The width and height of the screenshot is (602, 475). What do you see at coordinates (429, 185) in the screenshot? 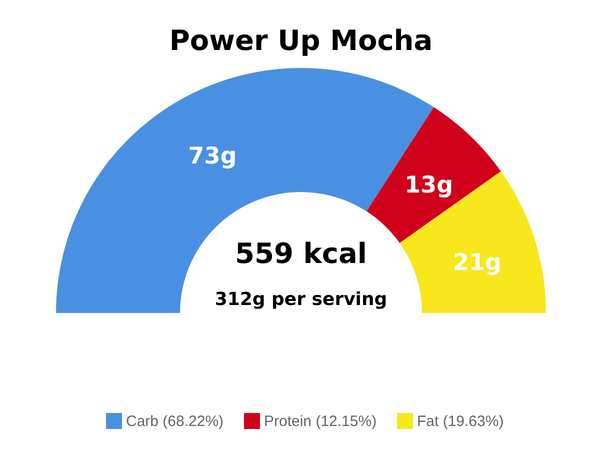
I see `data-label: 13g` at bounding box center [429, 185].